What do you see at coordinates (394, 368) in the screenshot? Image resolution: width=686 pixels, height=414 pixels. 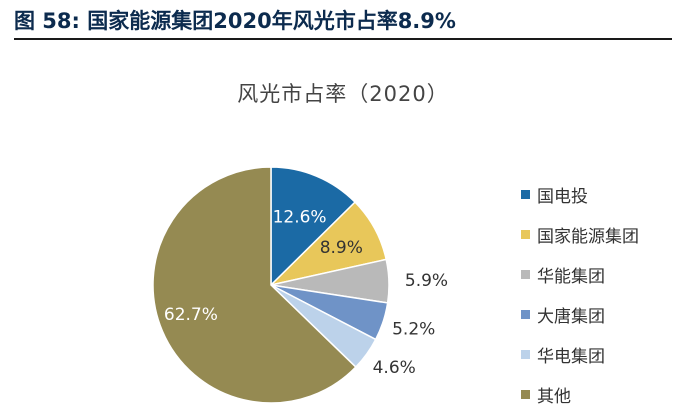 I see `slice-value-label: 4.6%` at bounding box center [394, 368].